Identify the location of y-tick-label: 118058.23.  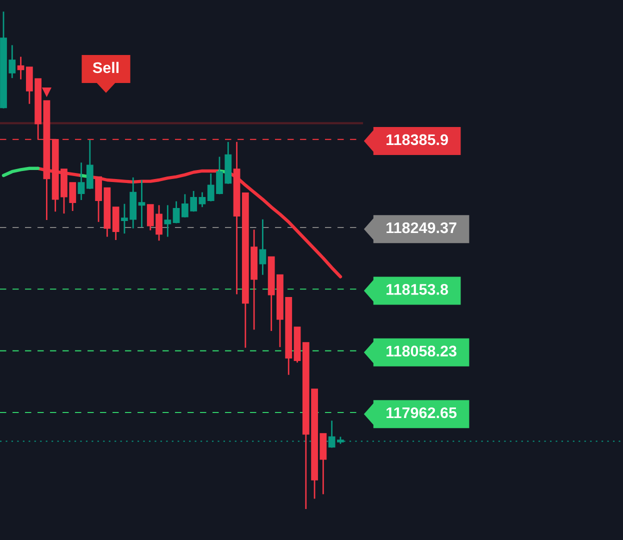
(421, 351).